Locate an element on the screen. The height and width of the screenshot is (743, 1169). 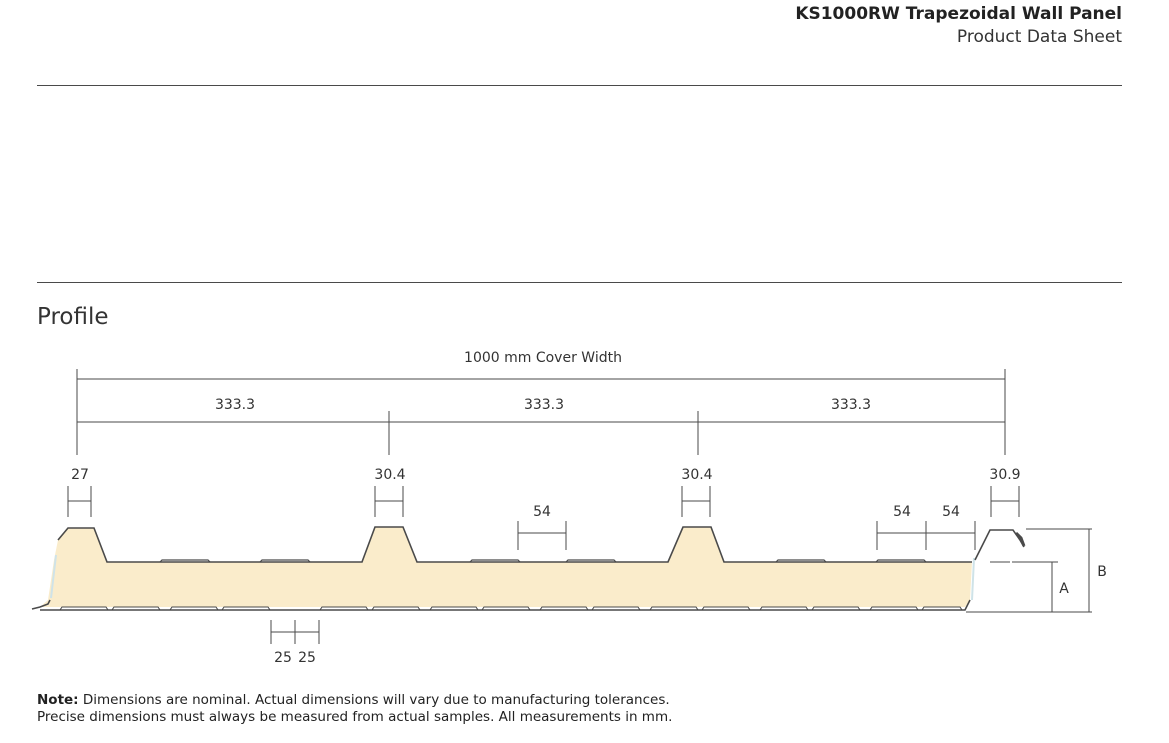
panel-core is located at coordinates (506, 567).